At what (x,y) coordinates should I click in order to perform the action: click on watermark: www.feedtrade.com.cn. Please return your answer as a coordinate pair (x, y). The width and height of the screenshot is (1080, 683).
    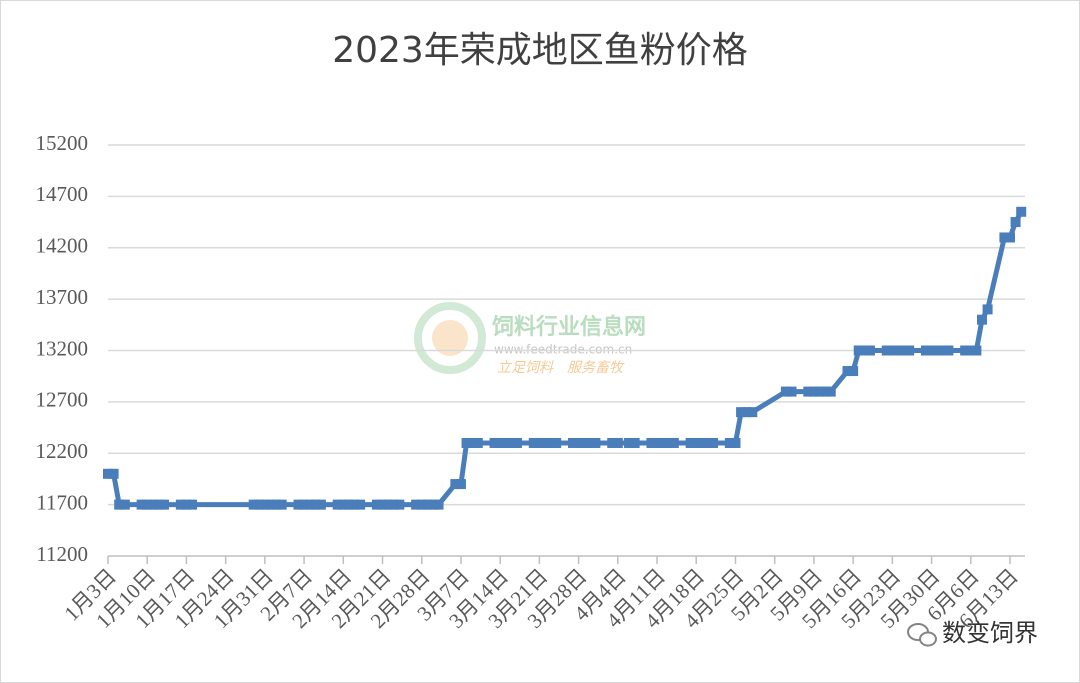
    Looking at the image, I should click on (563, 350).